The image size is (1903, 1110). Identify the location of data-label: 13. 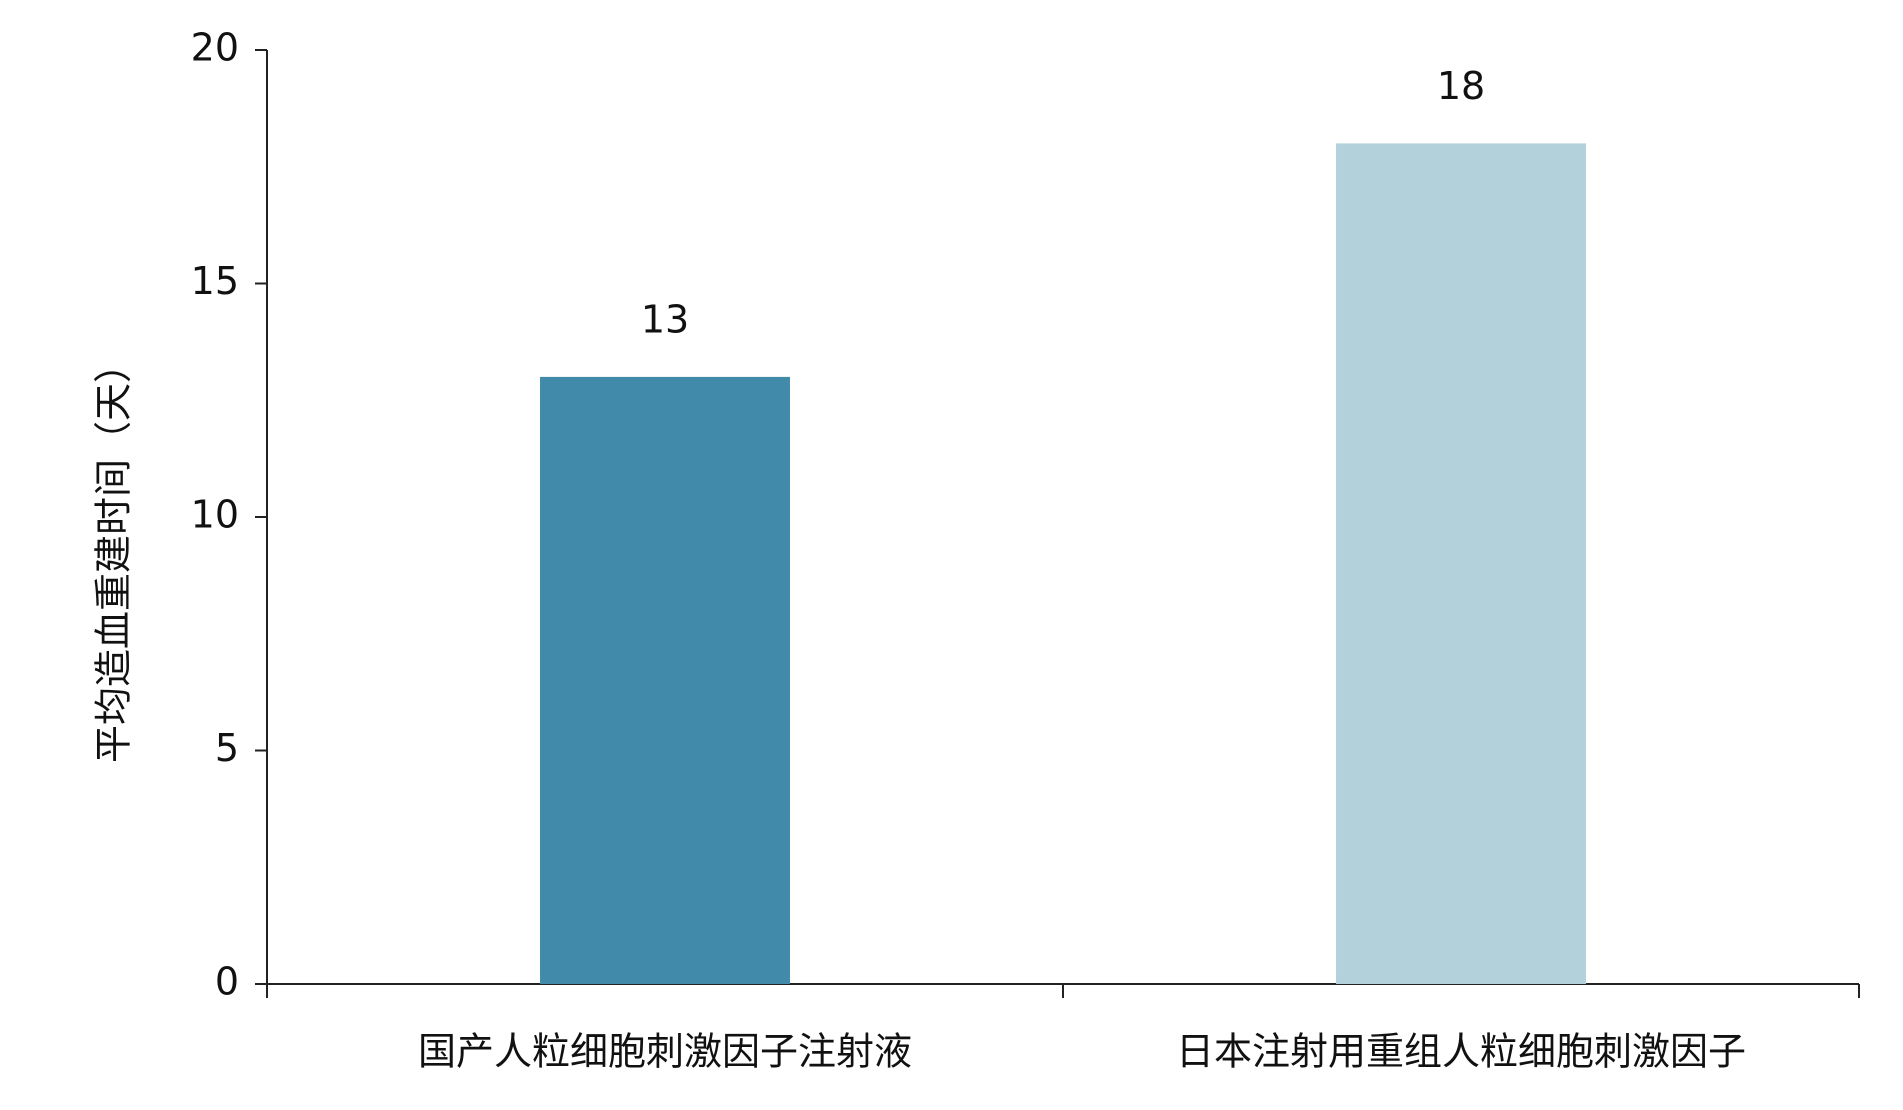
(665, 319).